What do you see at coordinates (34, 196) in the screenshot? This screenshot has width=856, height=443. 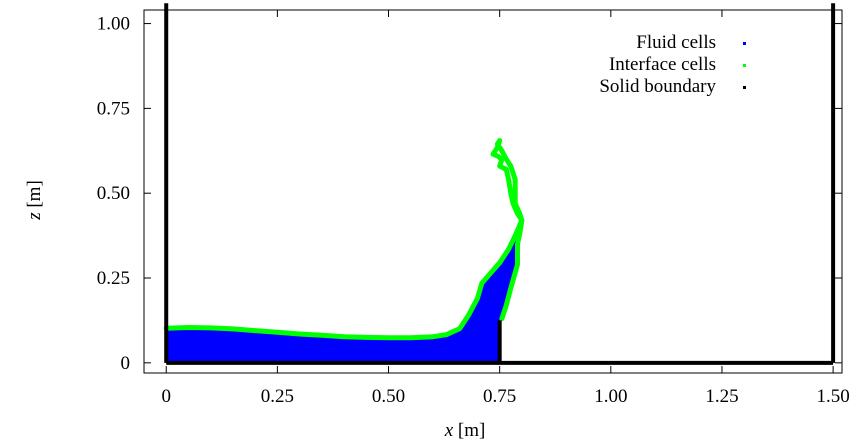 I see `y-axis-unit: [m]` at bounding box center [34, 196].